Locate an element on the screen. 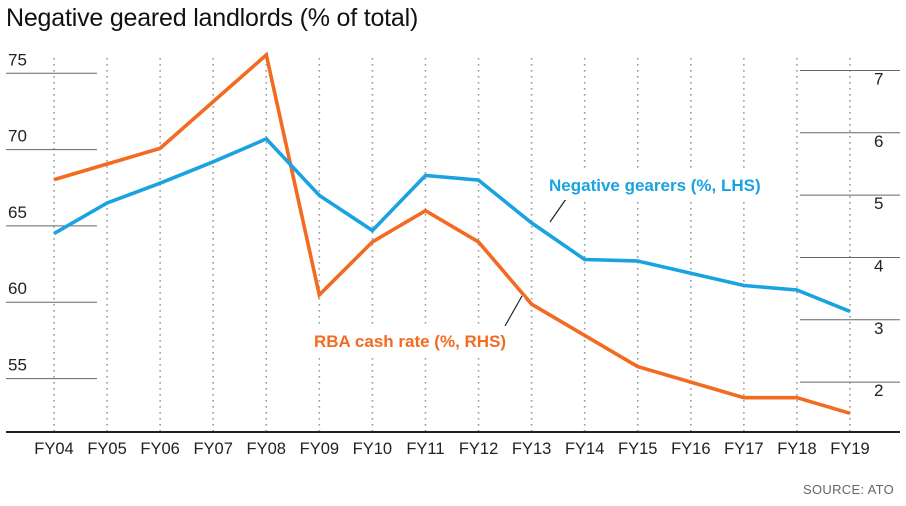 Image resolution: width=906 pixels, height=506 pixels. right-tick-label-4: 4 is located at coordinates (878, 265).